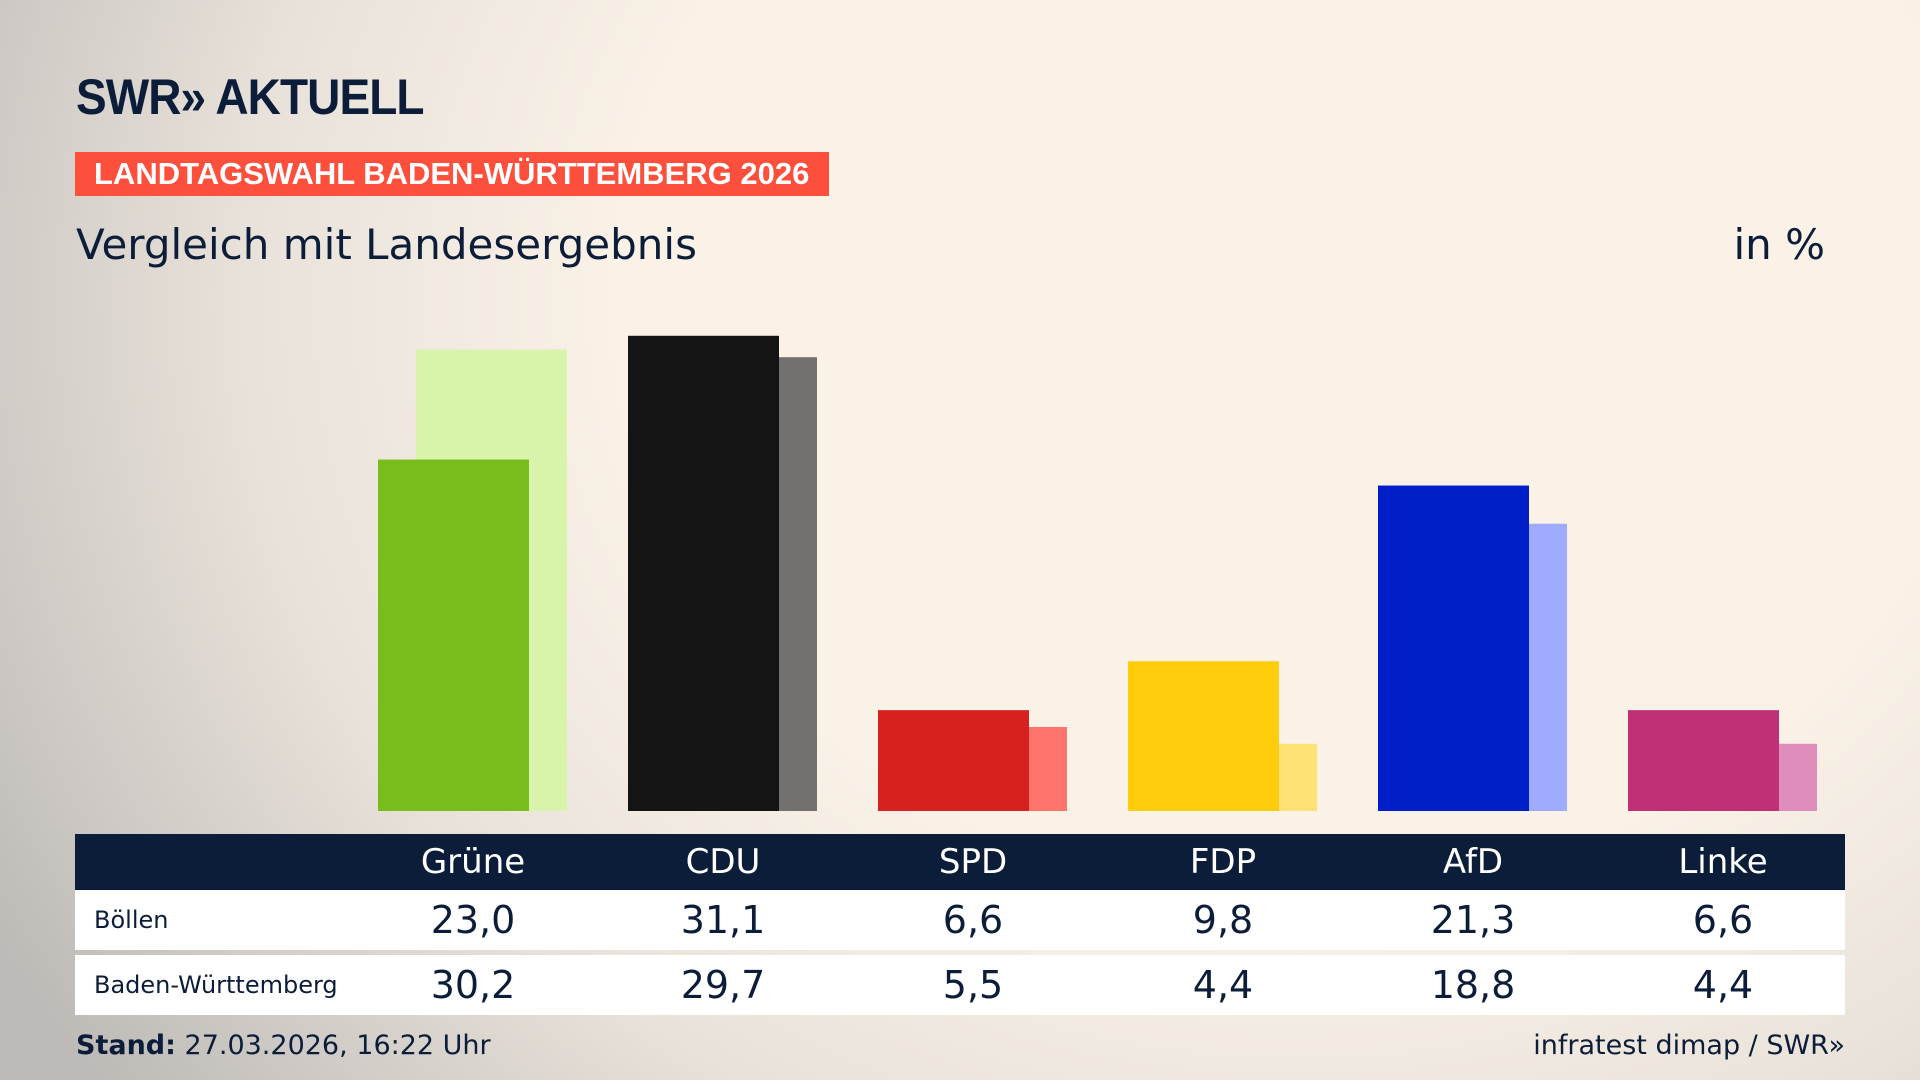  I want to click on column-header: FDP, so click(1223, 862).